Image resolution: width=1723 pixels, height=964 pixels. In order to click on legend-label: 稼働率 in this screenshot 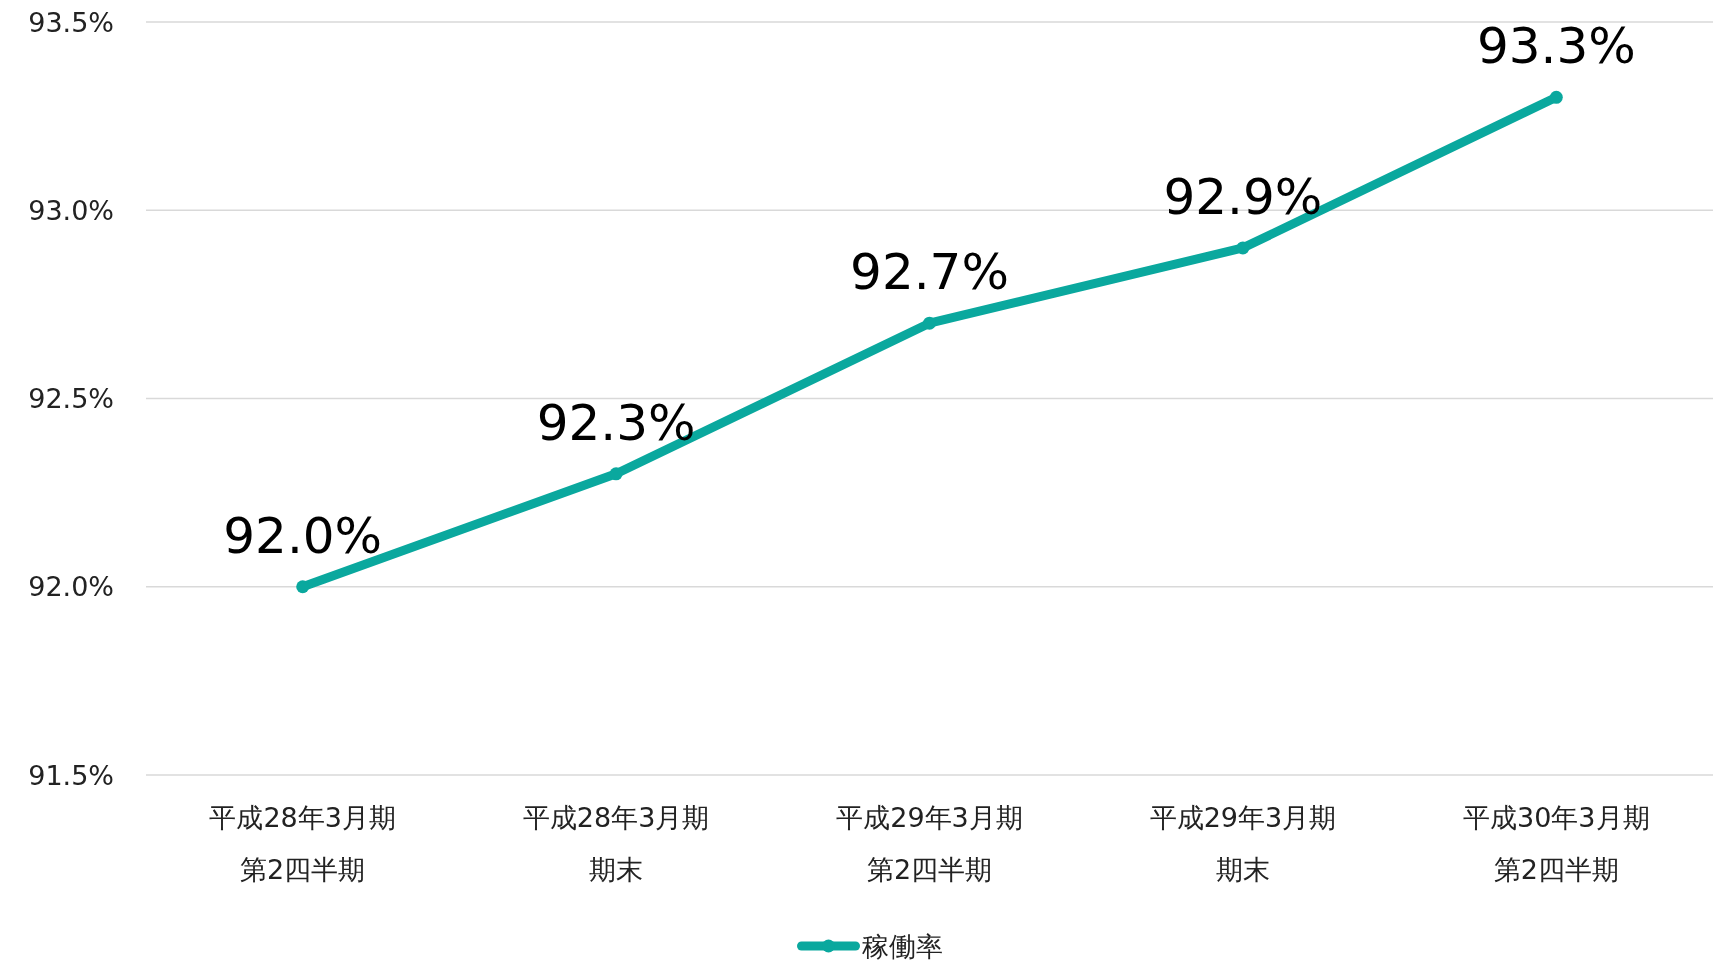, I will do `click(902, 946)`.